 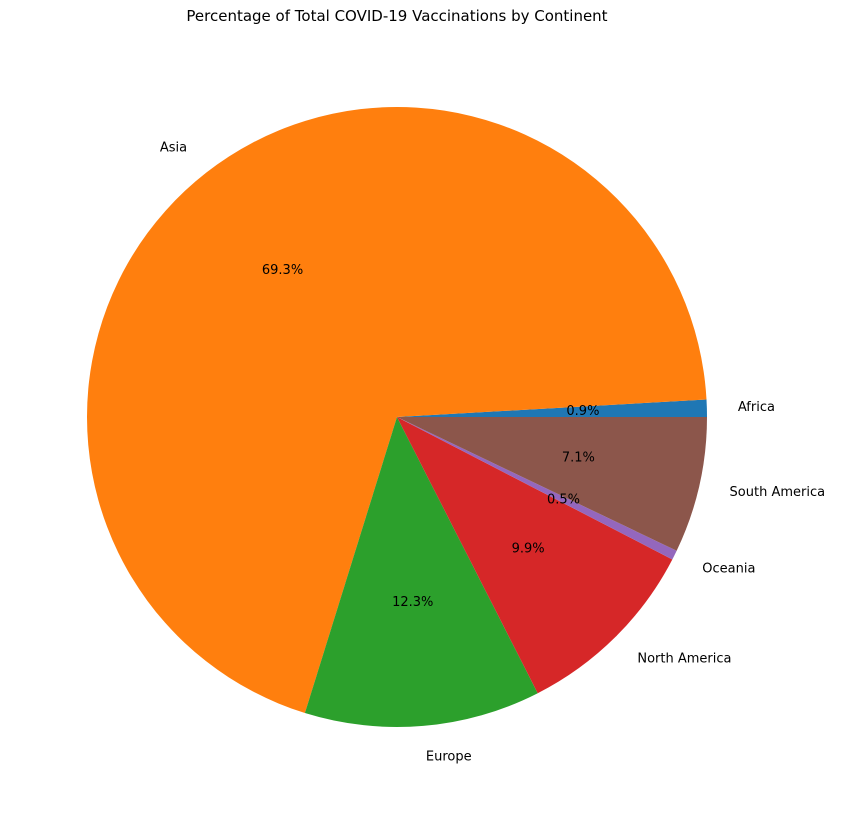 What do you see at coordinates (563, 499) in the screenshot?
I see `percentage-label-oceania: 0.5%` at bounding box center [563, 499].